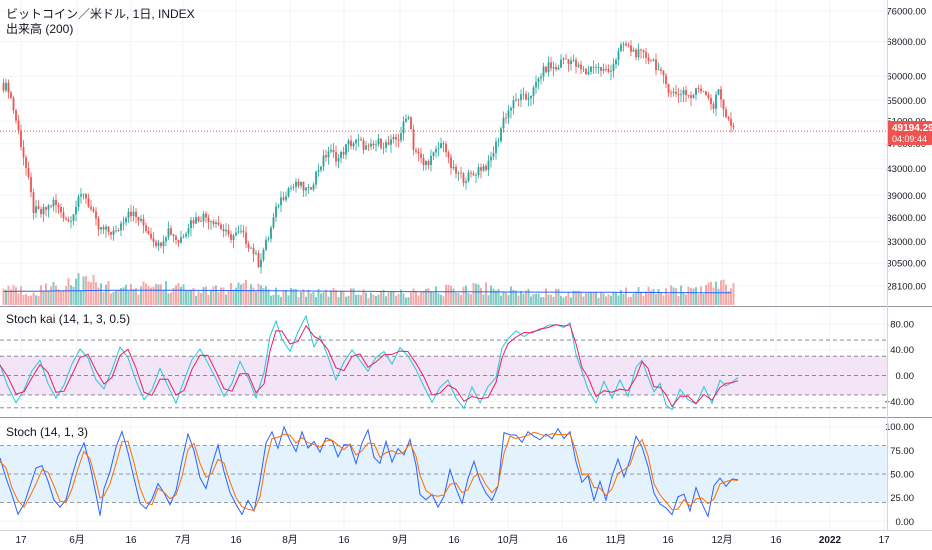 The width and height of the screenshot is (932, 550). What do you see at coordinates (68, 319) in the screenshot?
I see `stoch-kai-title: Stoch kai (14, 1, 3, 0.5)` at bounding box center [68, 319].